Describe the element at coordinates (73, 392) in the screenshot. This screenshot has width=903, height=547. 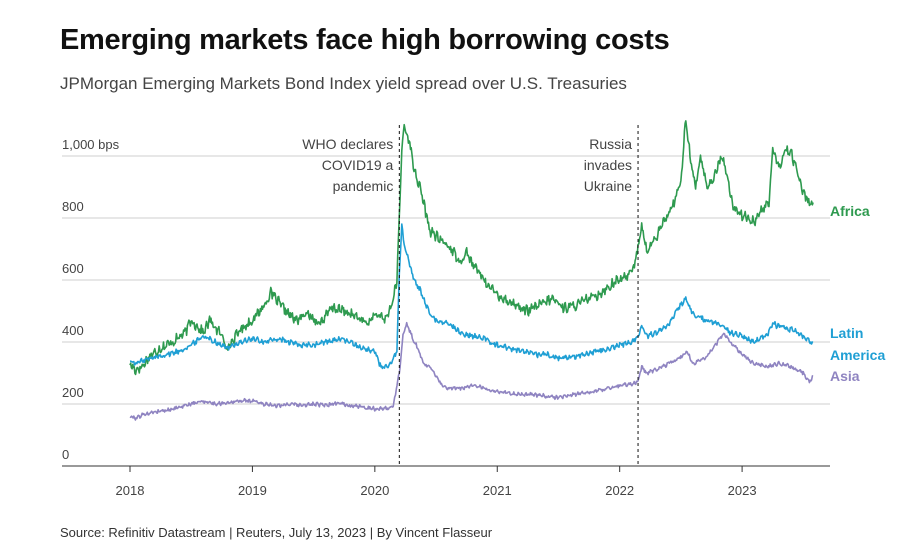
I see `y-tick-label: 200` at that location.